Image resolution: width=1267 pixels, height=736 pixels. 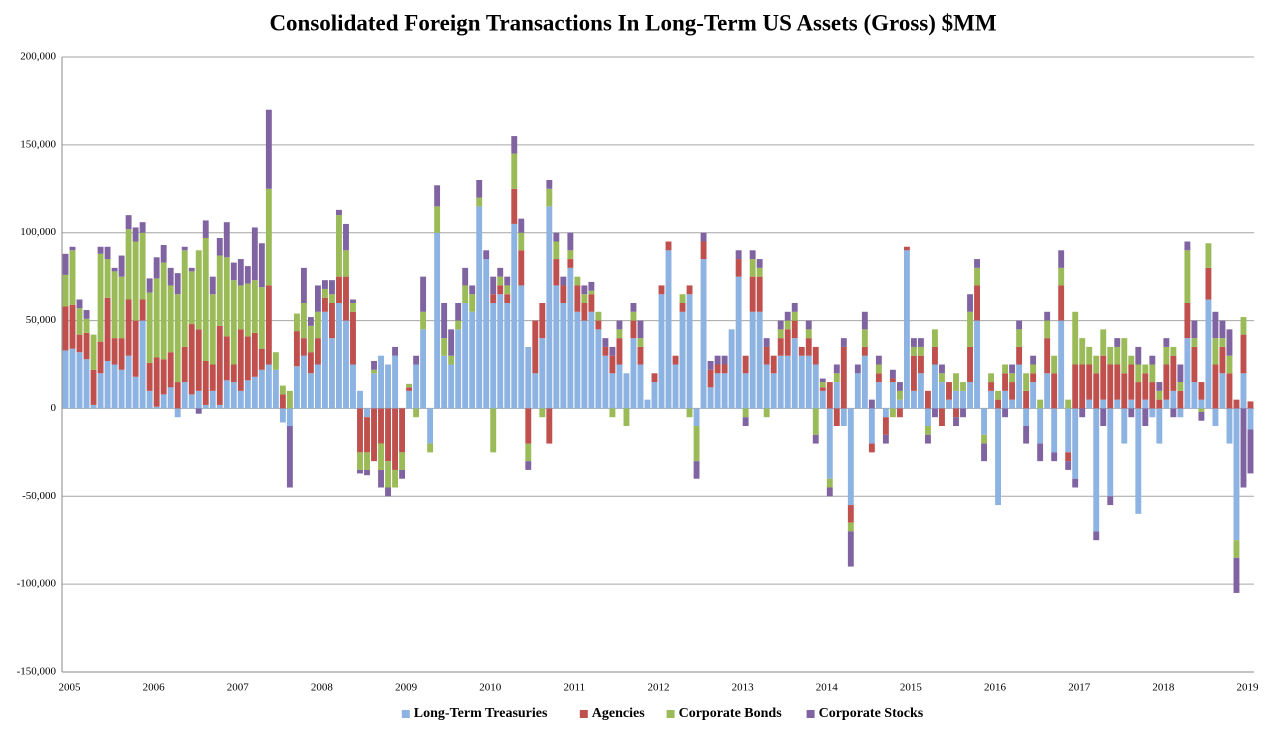 I want to click on x-tick-label: 2010, so click(x=490, y=688).